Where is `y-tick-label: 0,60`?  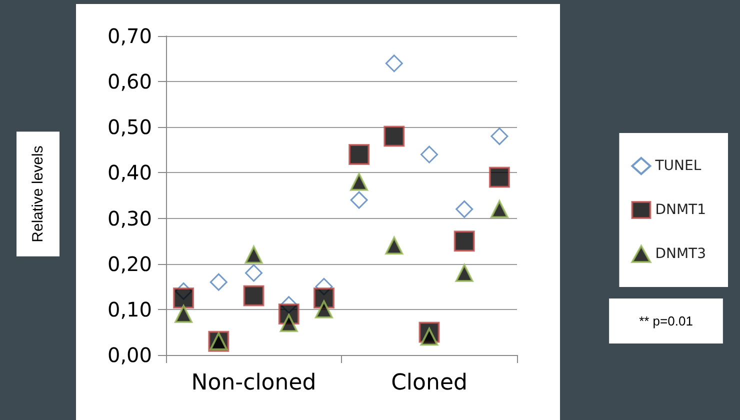 y-tick-label: 0,60 is located at coordinates (129, 82).